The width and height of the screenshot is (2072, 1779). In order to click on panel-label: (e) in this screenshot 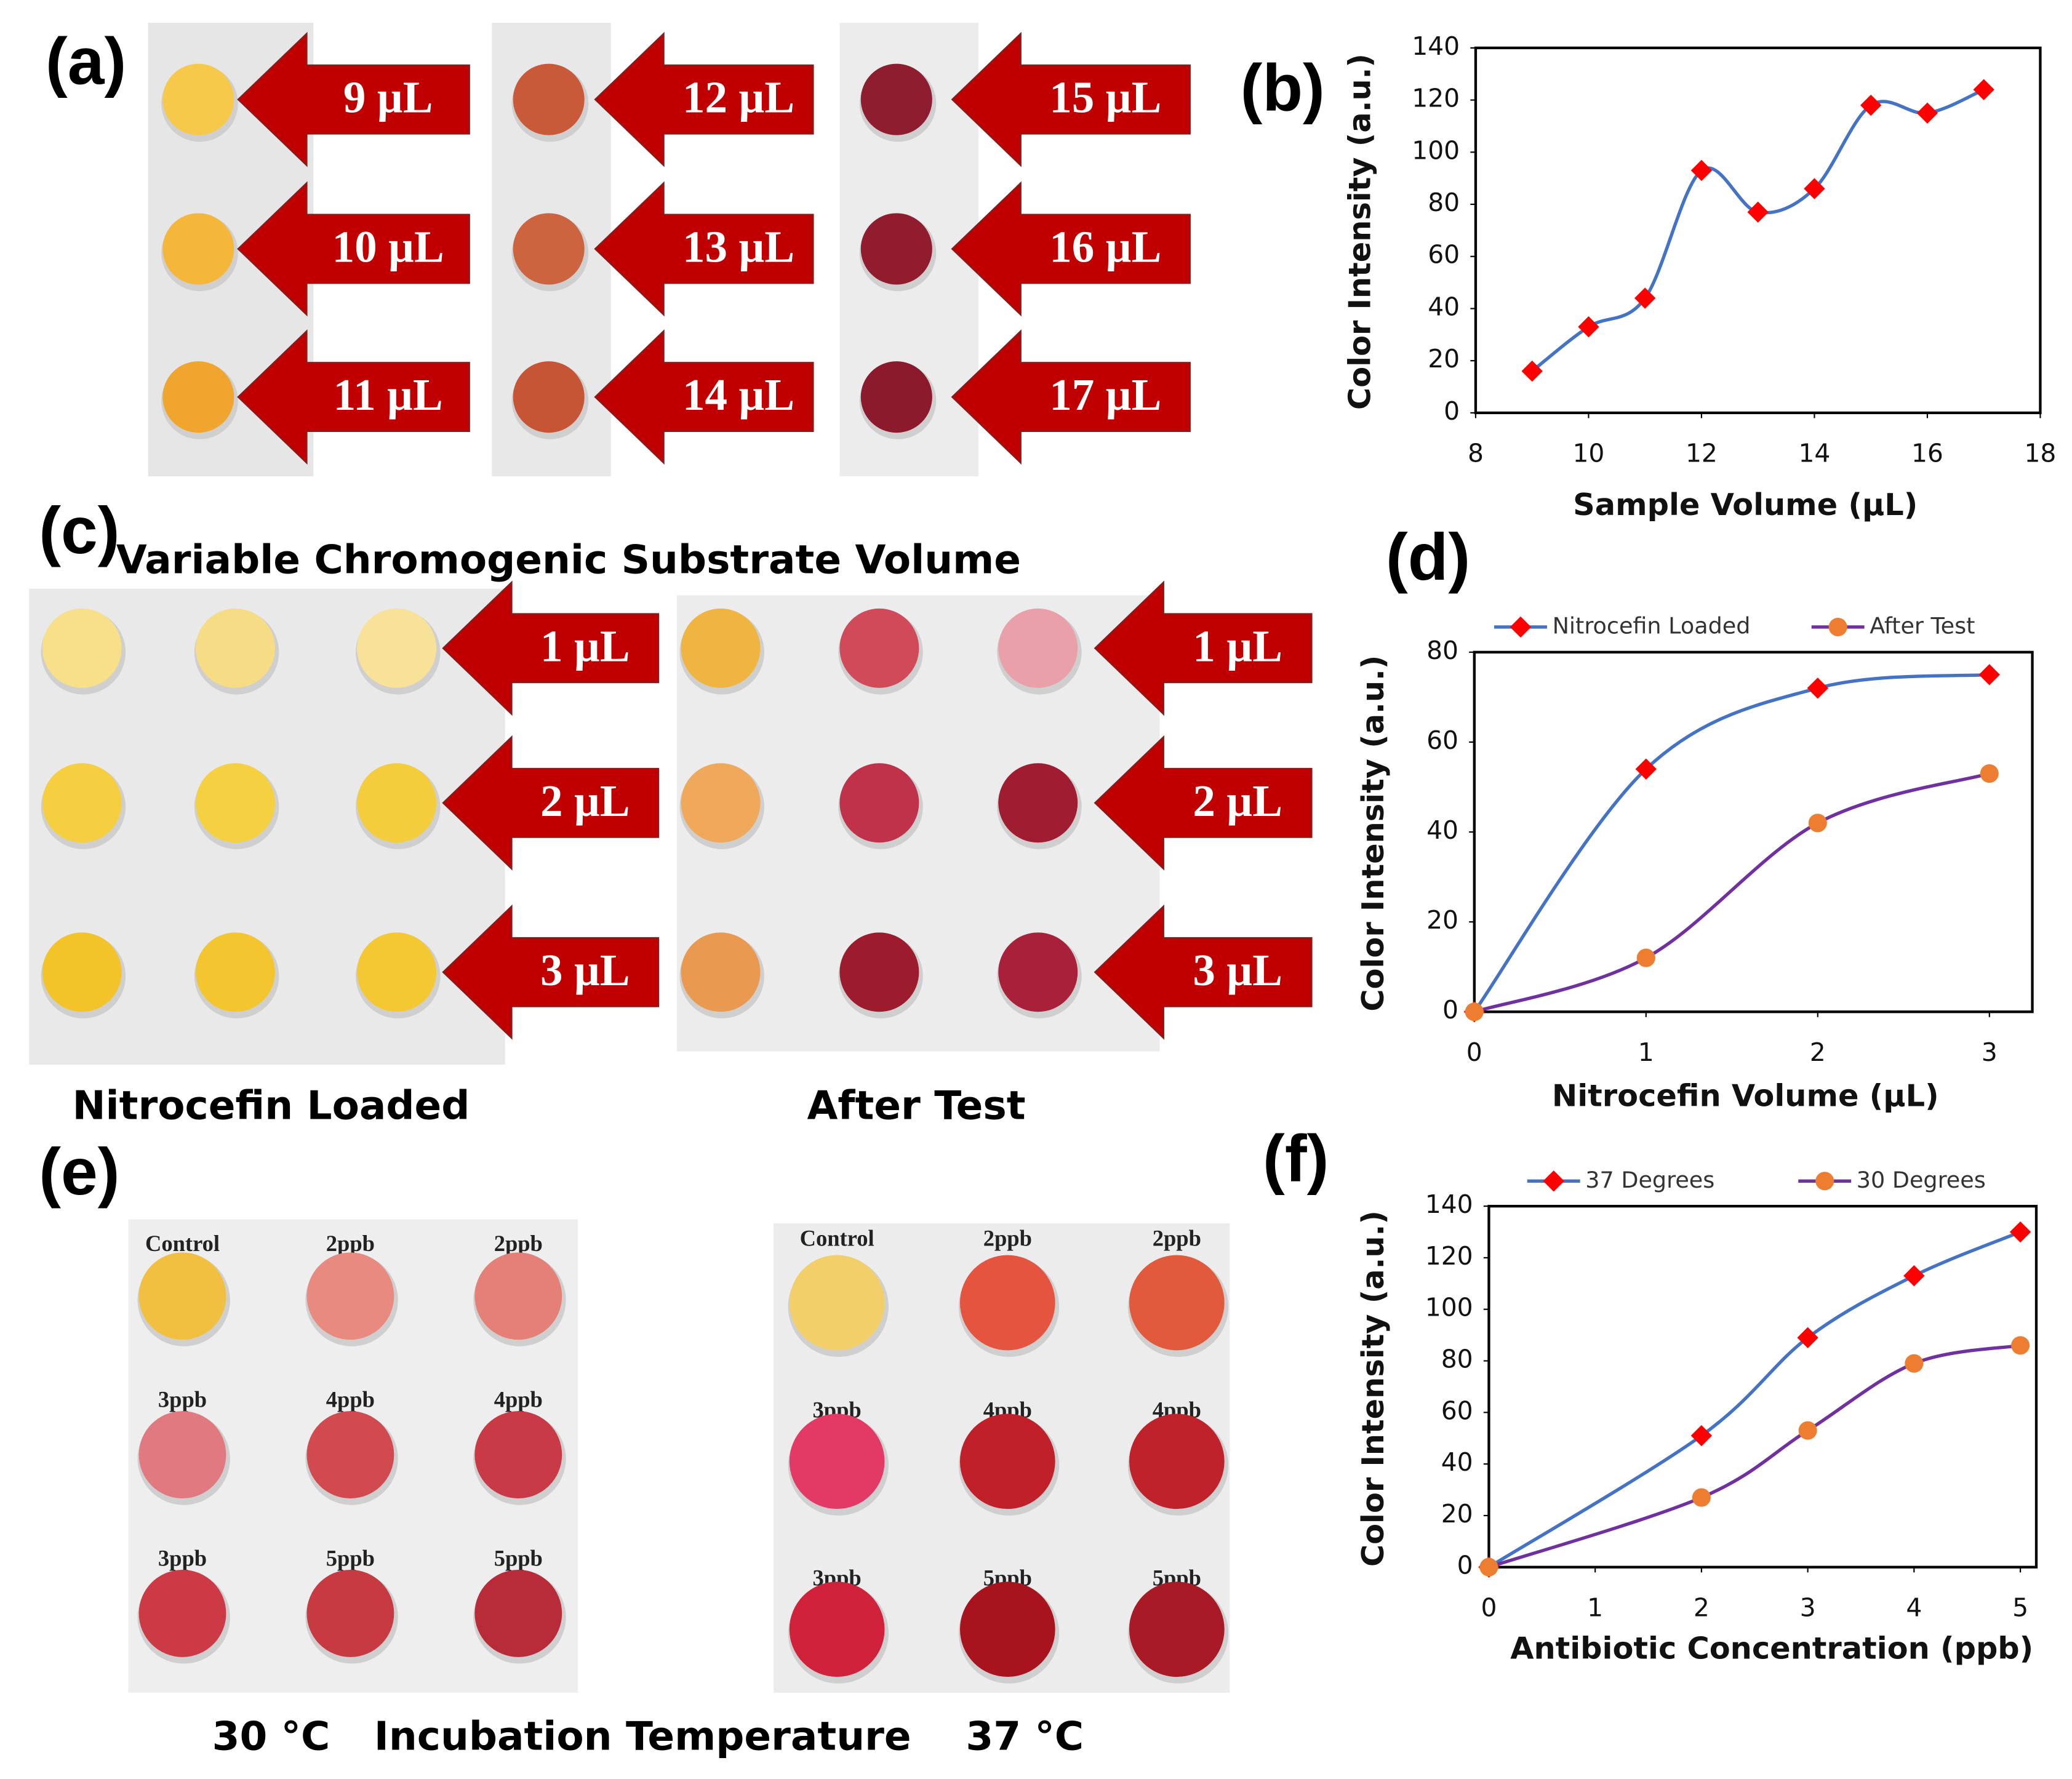, I will do `click(79, 1172)`.